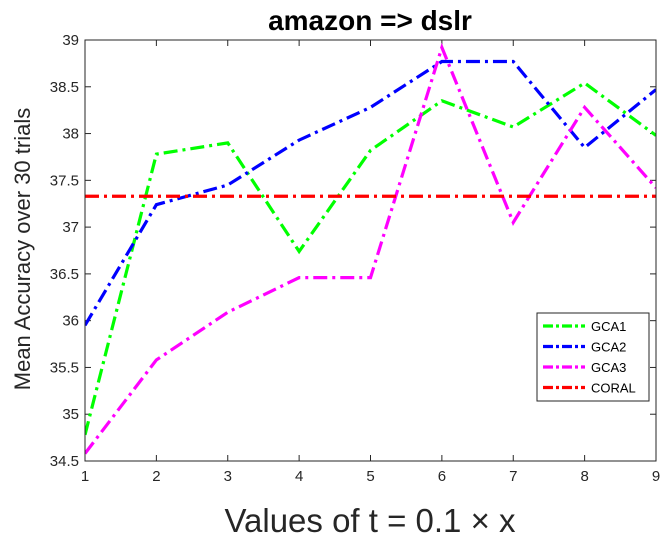 This screenshot has height=541, width=660. Describe the element at coordinates (70, 40) in the screenshot. I see `y-tick-label: 39` at that location.